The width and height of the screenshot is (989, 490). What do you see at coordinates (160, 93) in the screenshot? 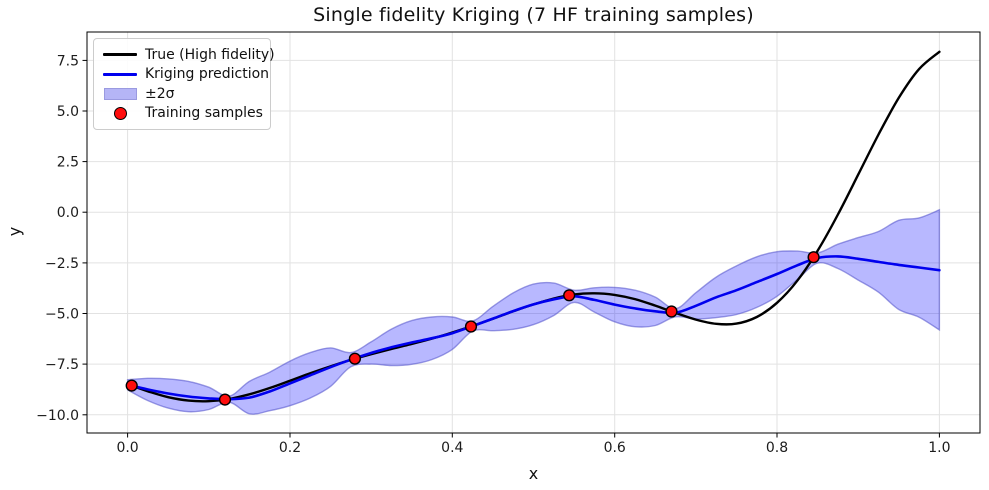
I see `legend-label: ±2σ` at bounding box center [160, 93].